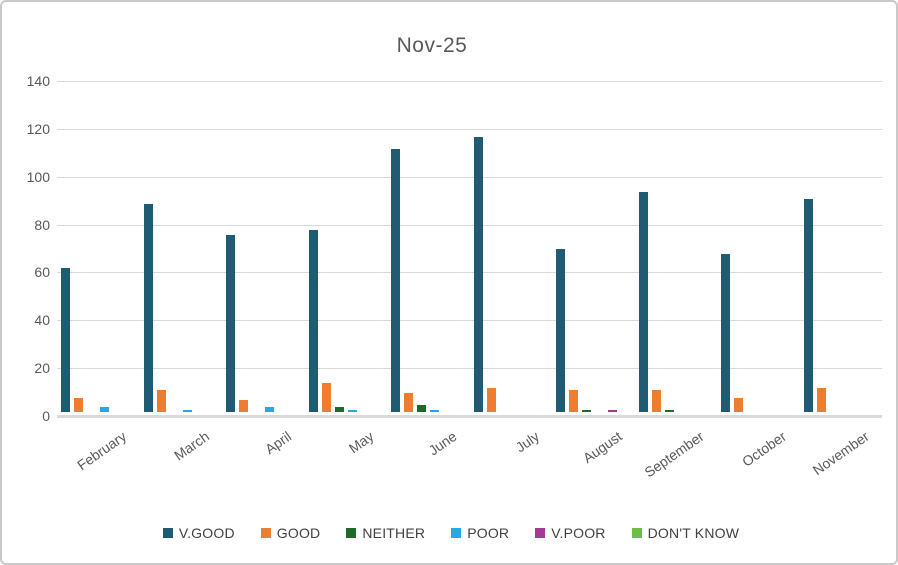 The width and height of the screenshot is (898, 565). What do you see at coordinates (326, 397) in the screenshot?
I see `bar-good-may` at bounding box center [326, 397].